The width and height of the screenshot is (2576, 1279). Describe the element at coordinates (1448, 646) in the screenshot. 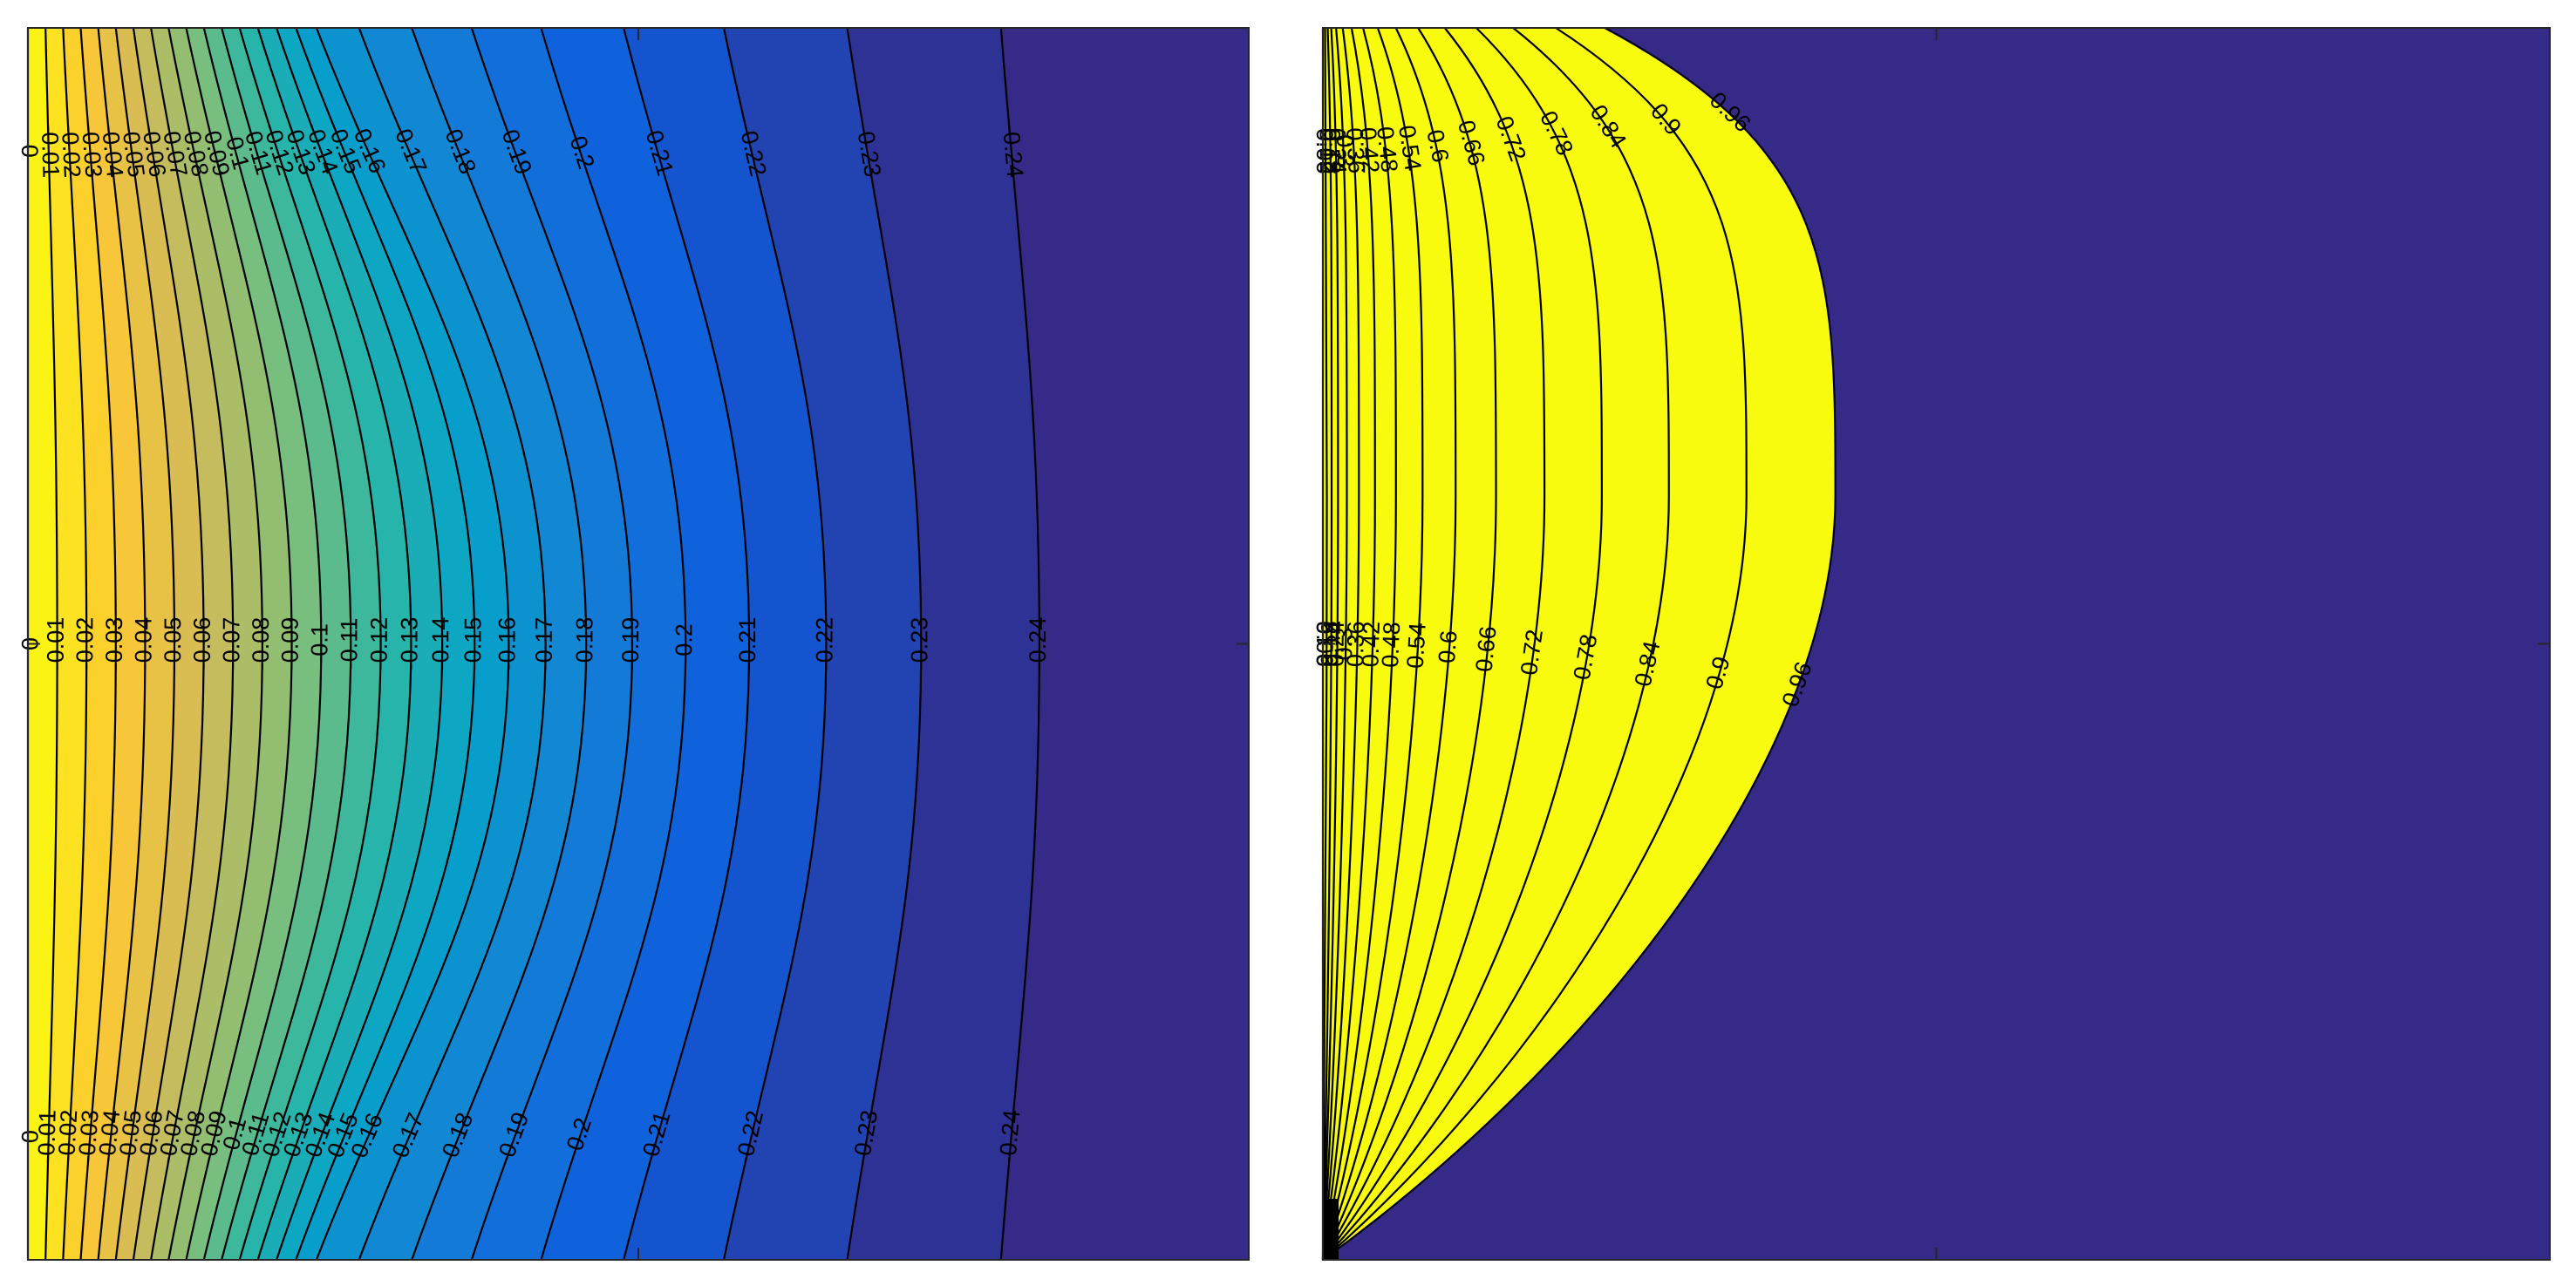

I see `contour-label: 0.6` at that location.